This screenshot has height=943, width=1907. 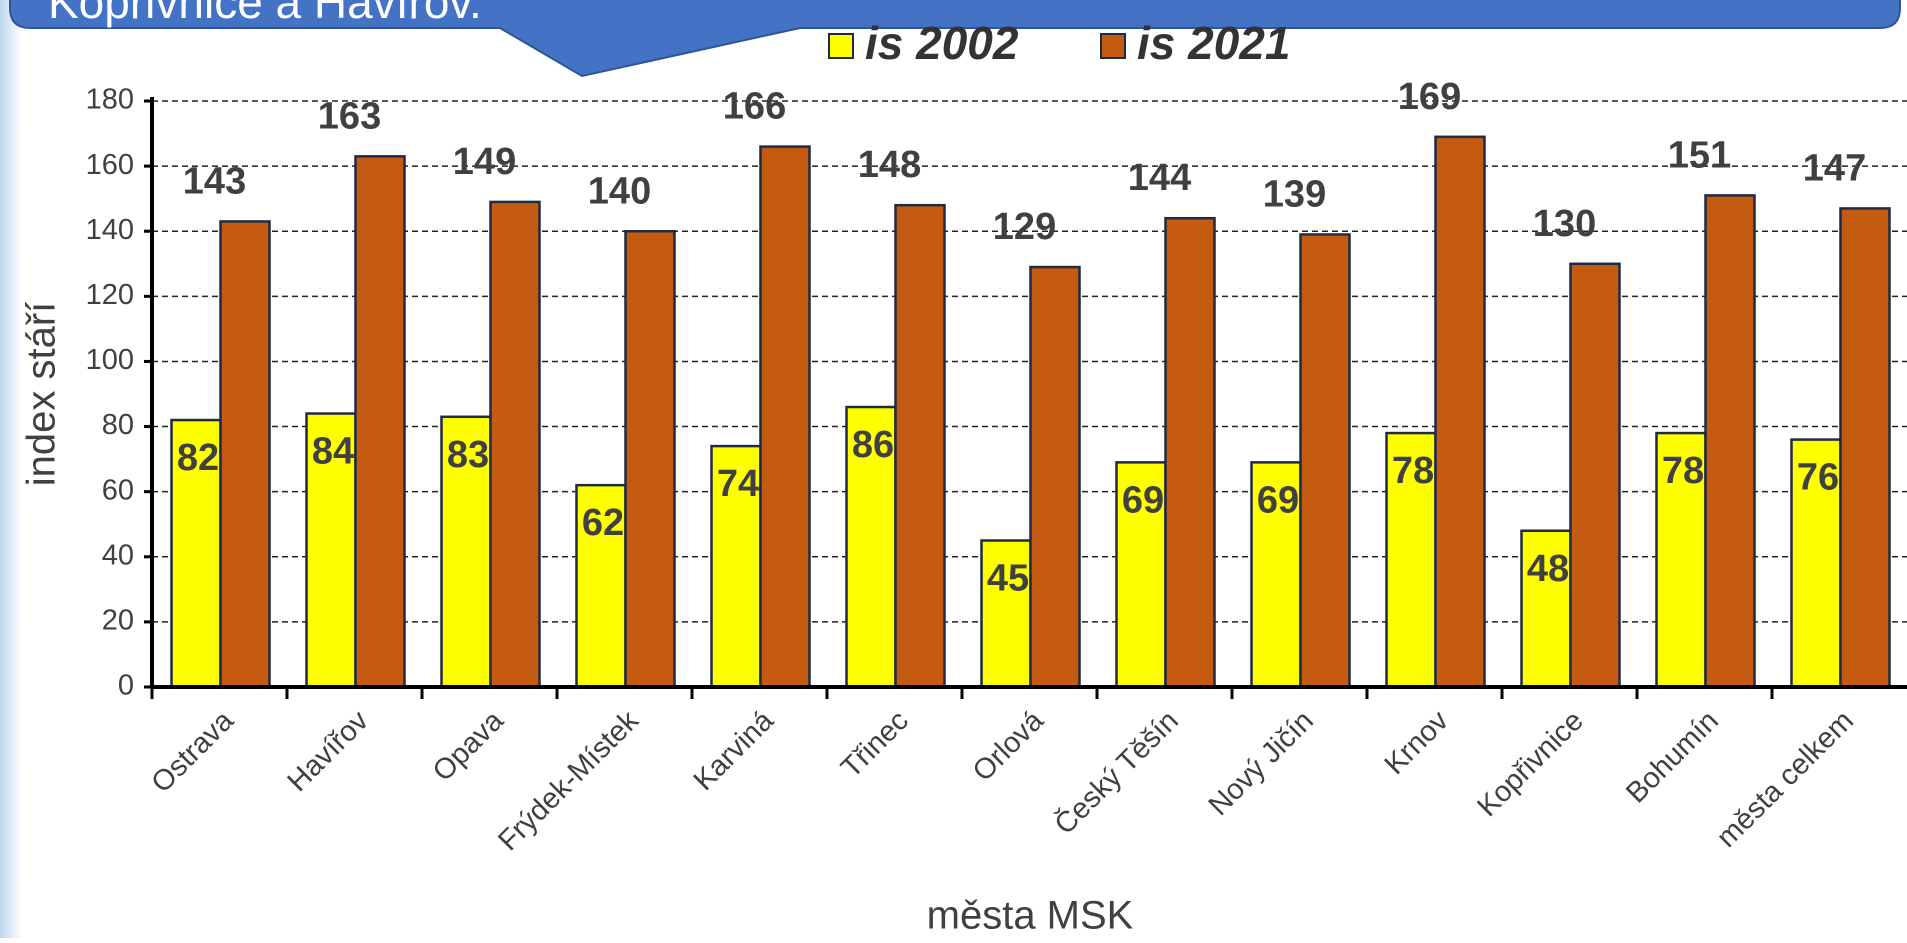 I want to click on y-axis-label: index stáří, so click(x=42, y=394).